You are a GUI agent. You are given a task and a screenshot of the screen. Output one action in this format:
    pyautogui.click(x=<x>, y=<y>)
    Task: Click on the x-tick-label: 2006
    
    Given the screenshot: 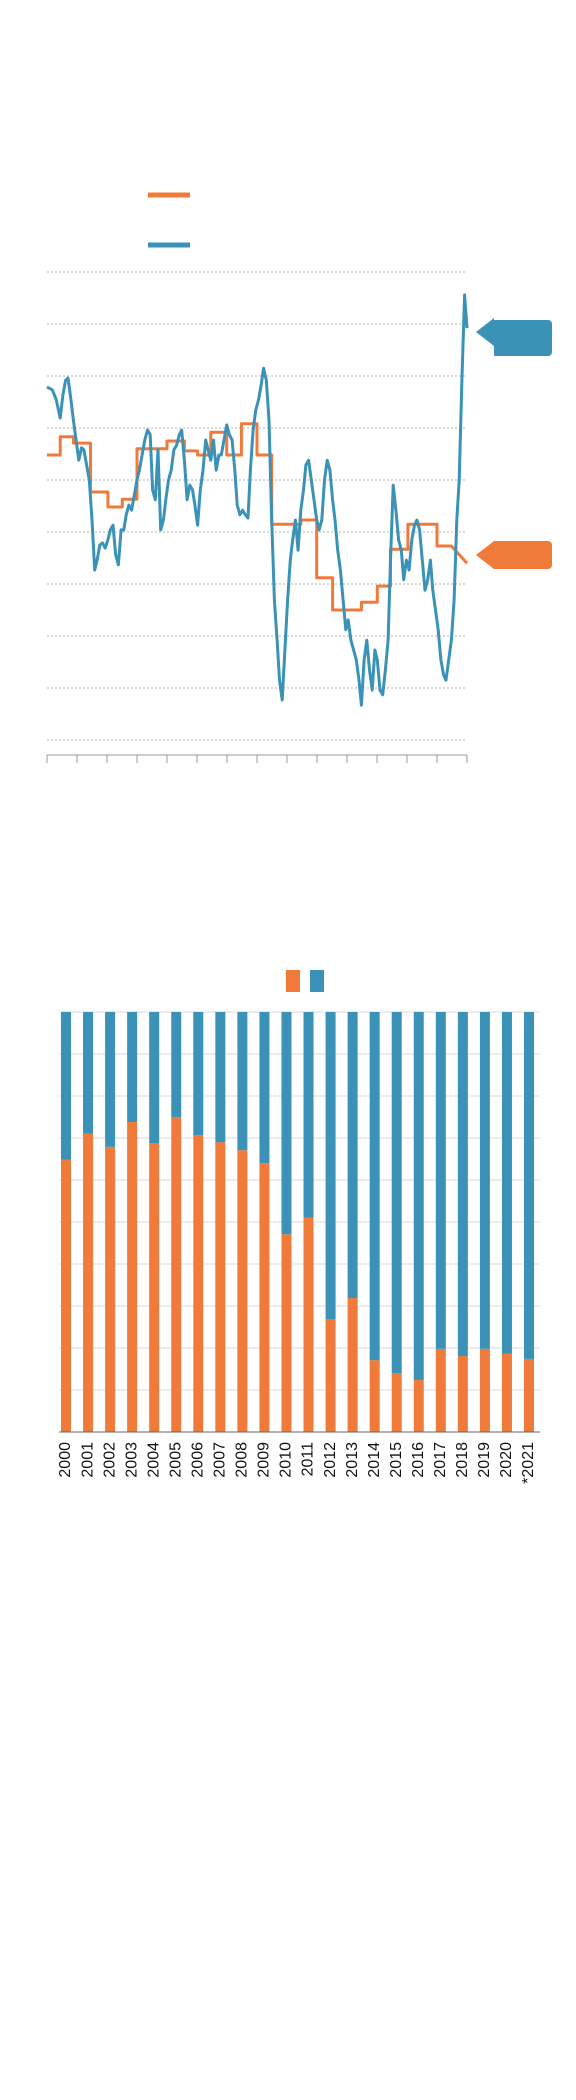 What is the action you would take?
    pyautogui.click(x=198, y=1460)
    